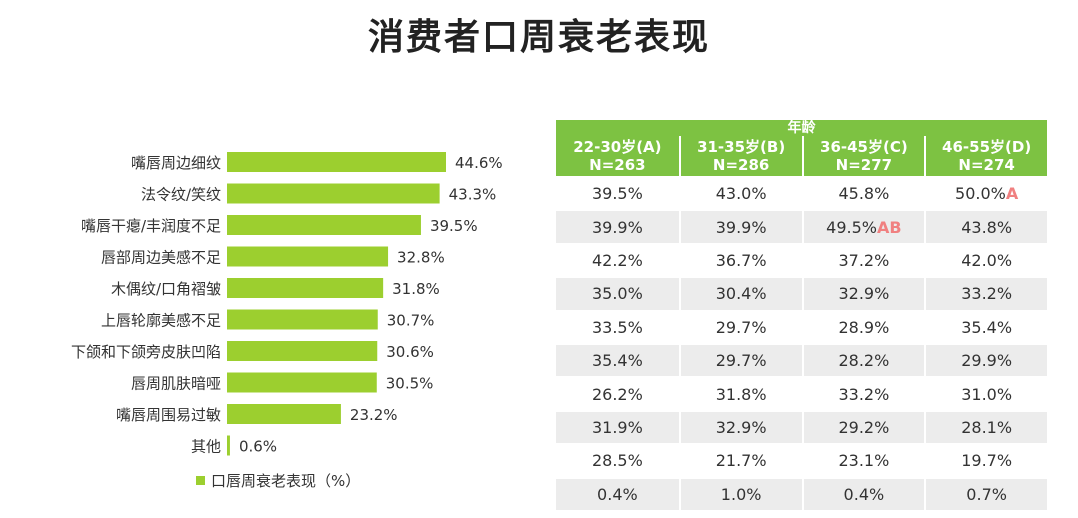 The width and height of the screenshot is (1078, 518). I want to click on sample-size: N=286, so click(741, 165).